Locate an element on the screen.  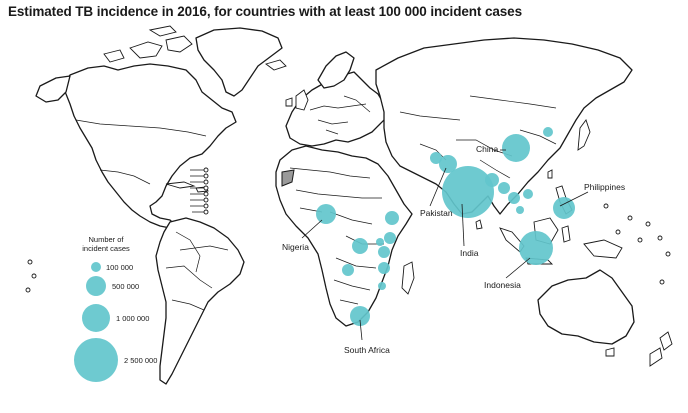
legend-title-line2: incident cases is located at coordinates (106, 248).